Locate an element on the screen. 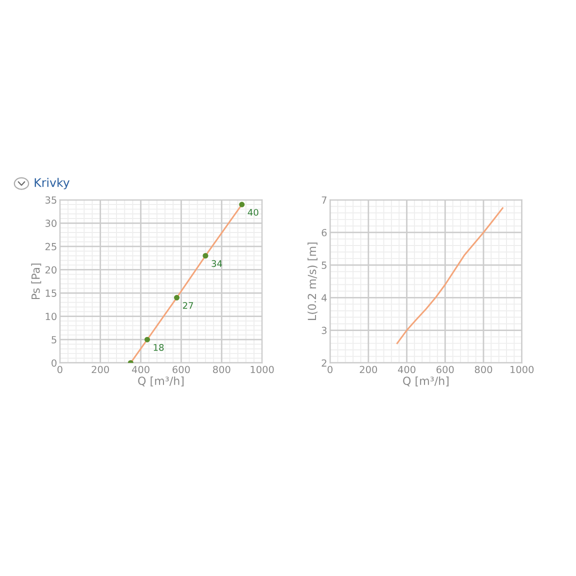 Image resolution: width=576 pixels, height=576 pixels. y-tick-label: 20 is located at coordinates (50, 270).